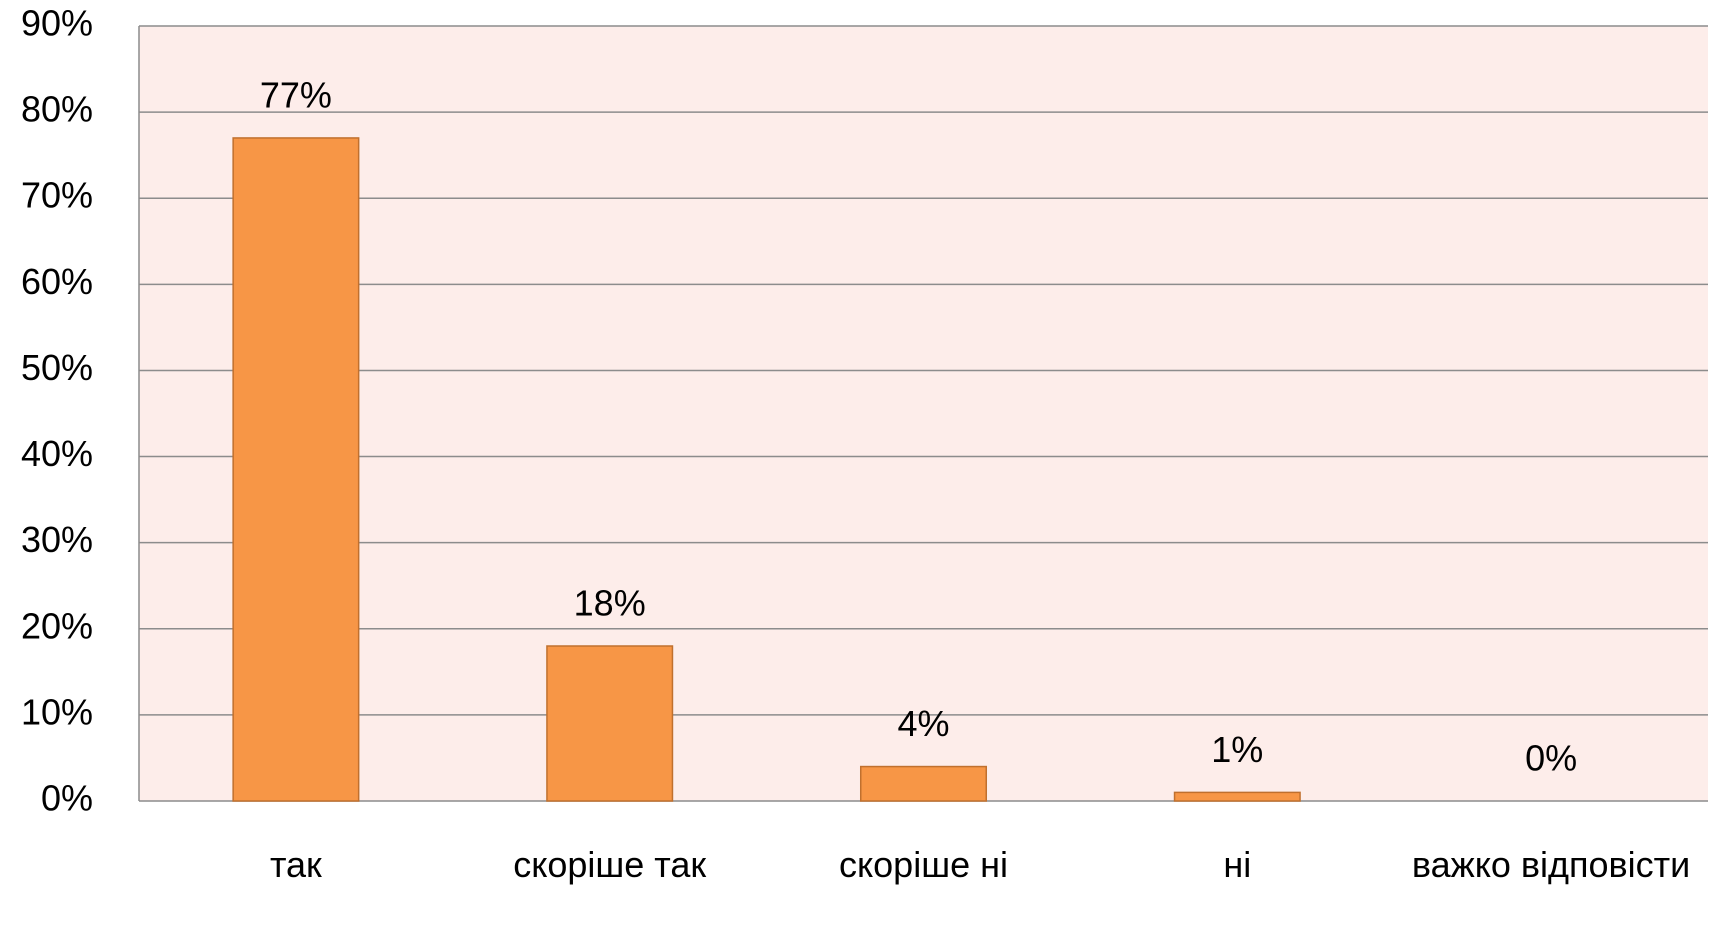 Image resolution: width=1711 pixels, height=939 pixels. Describe the element at coordinates (610, 864) in the screenshot. I see `x-tick-label: скоріше так` at that location.